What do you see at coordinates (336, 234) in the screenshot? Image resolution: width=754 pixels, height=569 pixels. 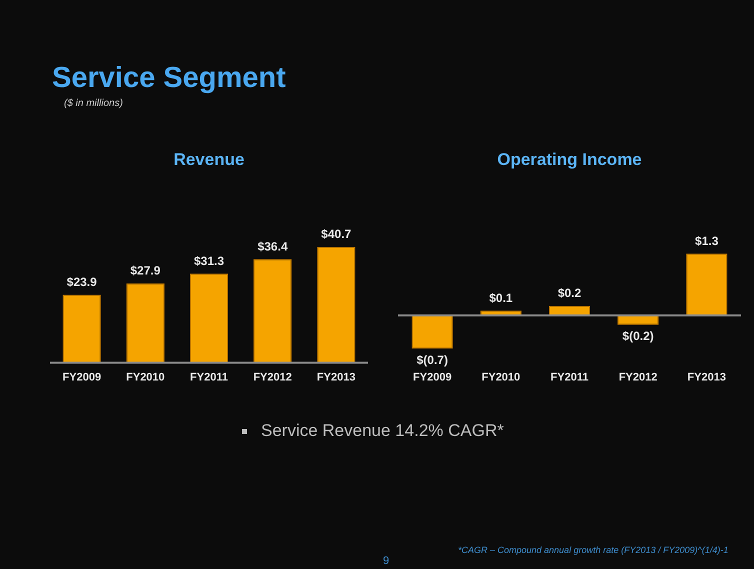 I see `data-label: $40.7` at bounding box center [336, 234].